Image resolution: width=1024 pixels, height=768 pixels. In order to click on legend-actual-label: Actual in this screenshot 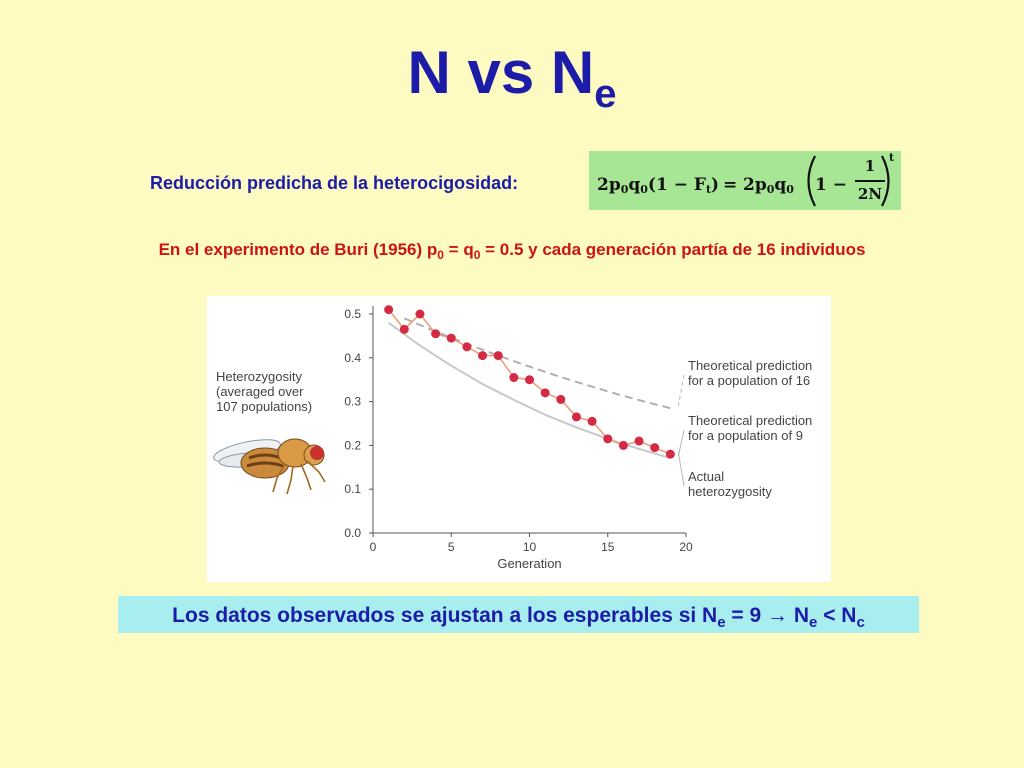, I will do `click(706, 476)`.